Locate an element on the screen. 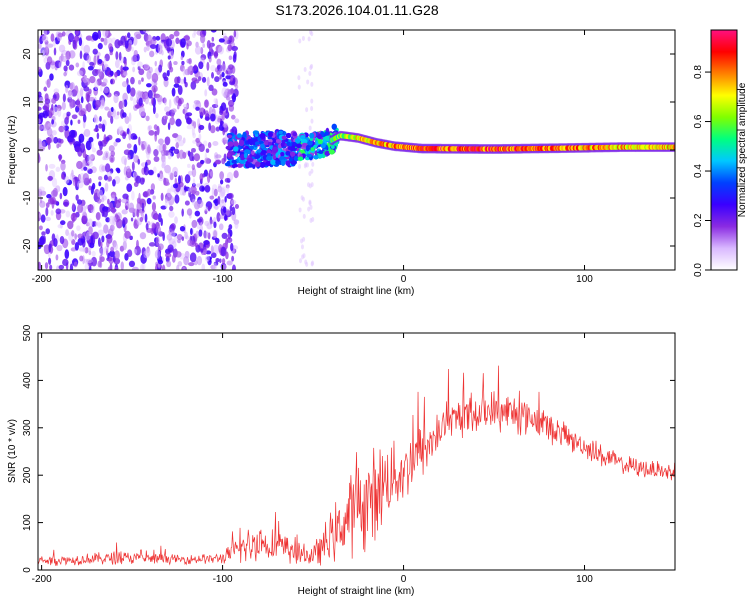 Image resolution: width=750 pixels, height=600 pixels. colorbar-tick-label: 0.4 is located at coordinates (698, 171).